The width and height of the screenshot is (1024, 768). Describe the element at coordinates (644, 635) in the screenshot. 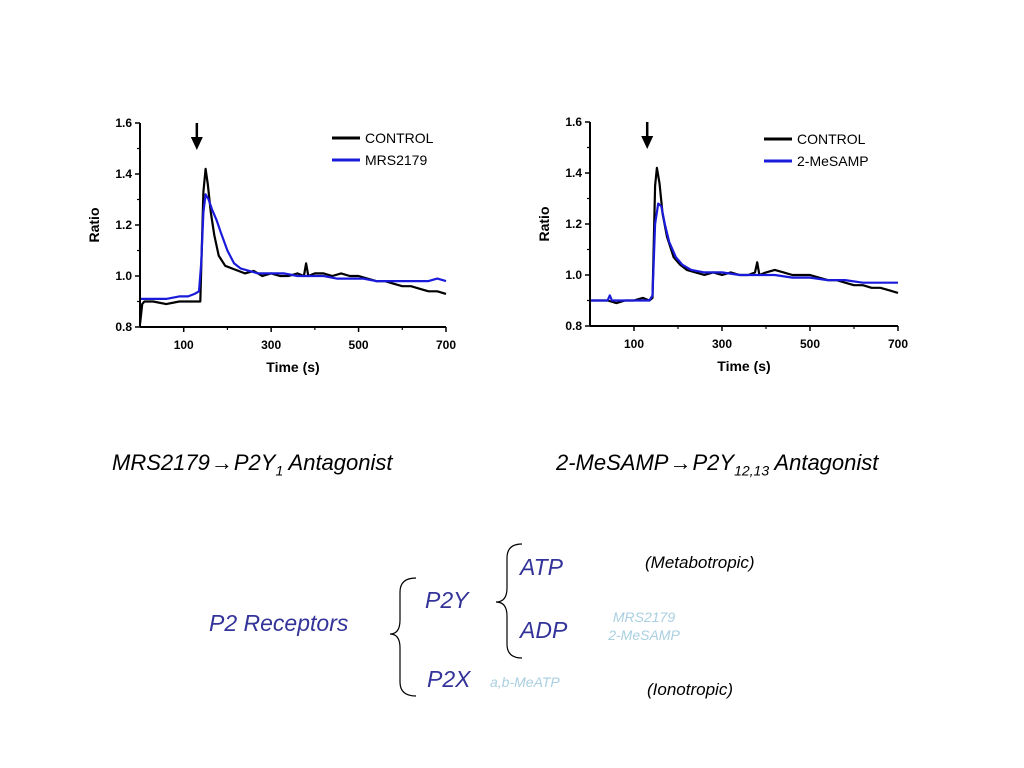

I see `antagonist-2-mesamp: 2-MeSAMP` at that location.